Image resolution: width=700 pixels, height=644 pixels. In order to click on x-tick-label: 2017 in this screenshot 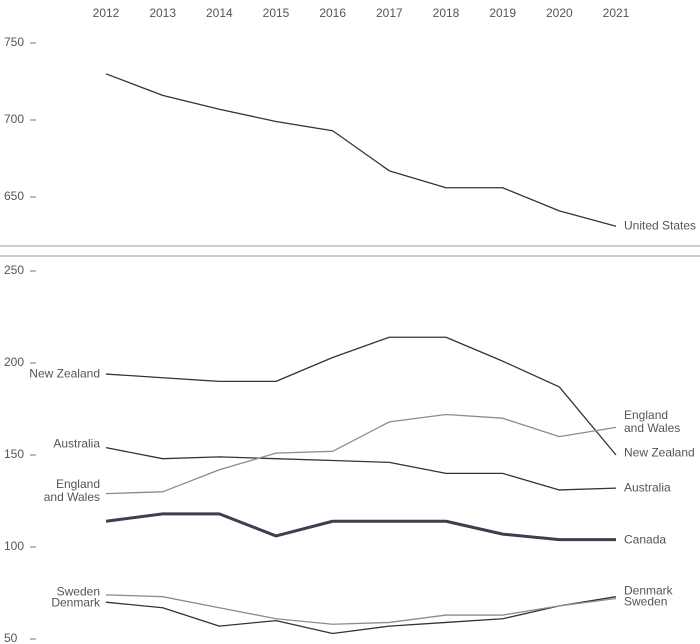, I will do `click(389, 13)`.